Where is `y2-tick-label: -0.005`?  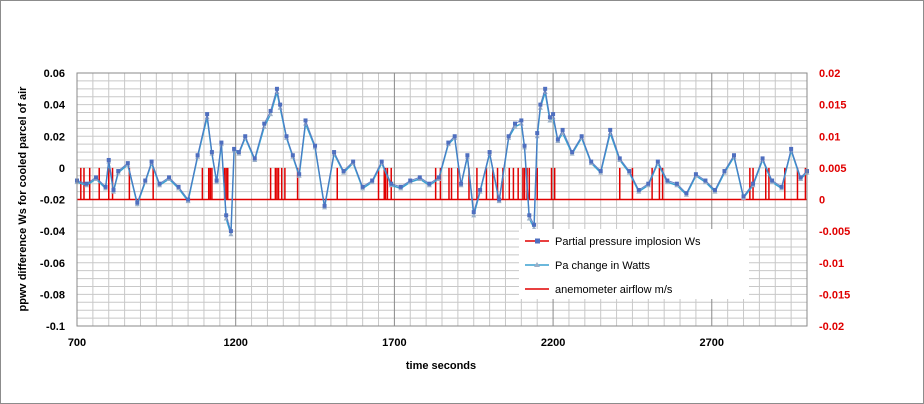
y2-tick-label: -0.005 is located at coordinates (834, 232).